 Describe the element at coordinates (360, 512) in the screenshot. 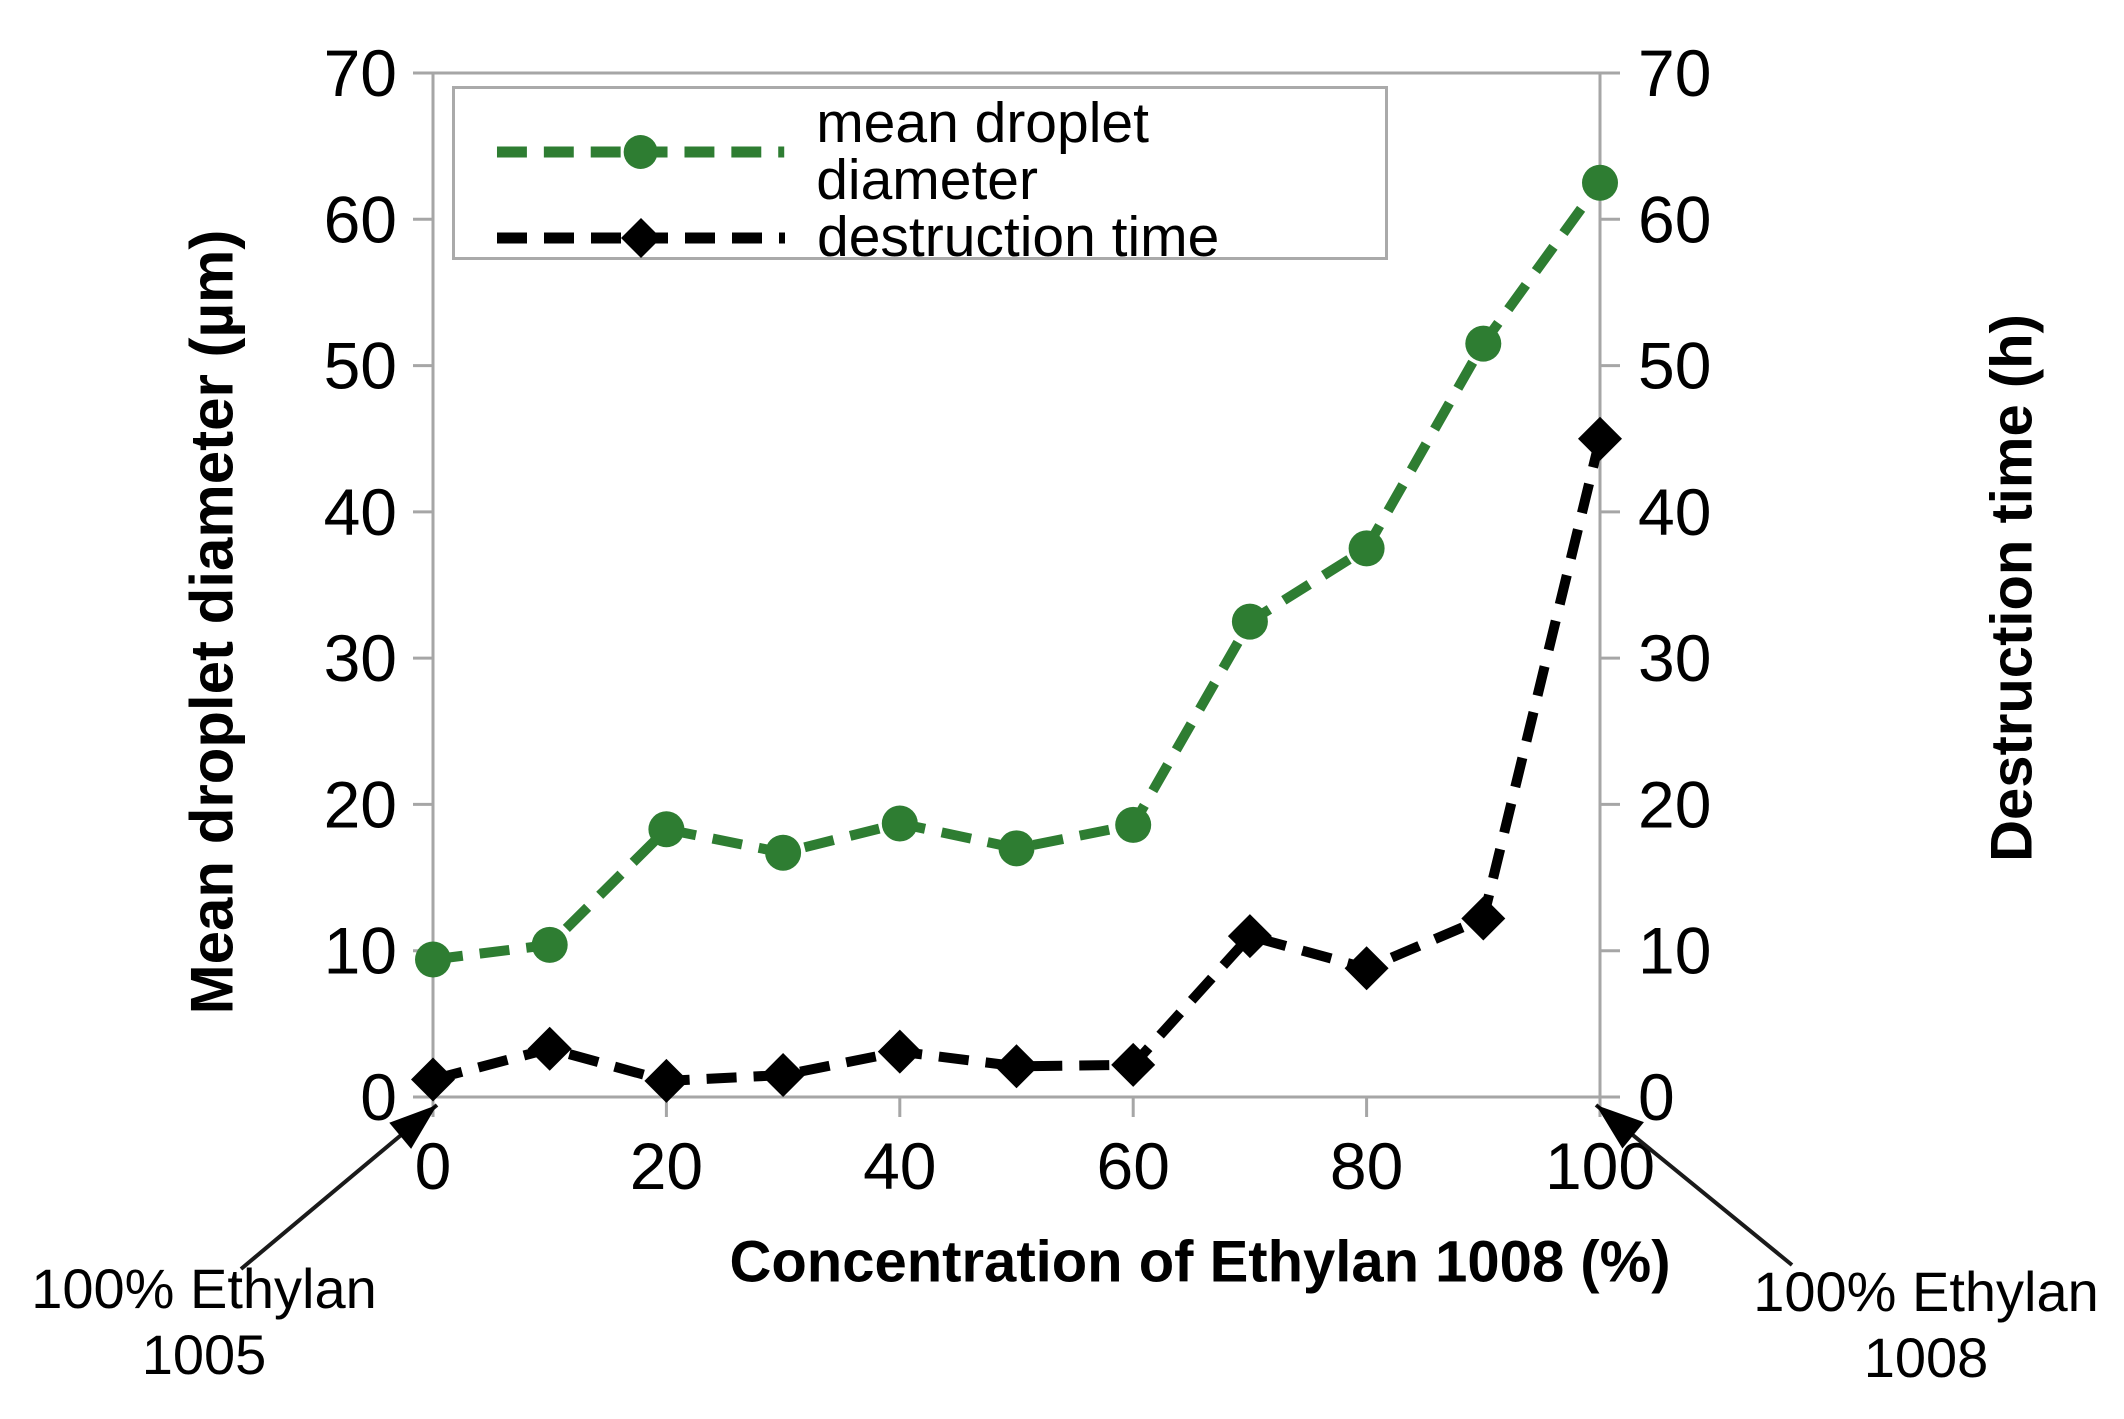

I see `y-tick-label-left: 40` at that location.